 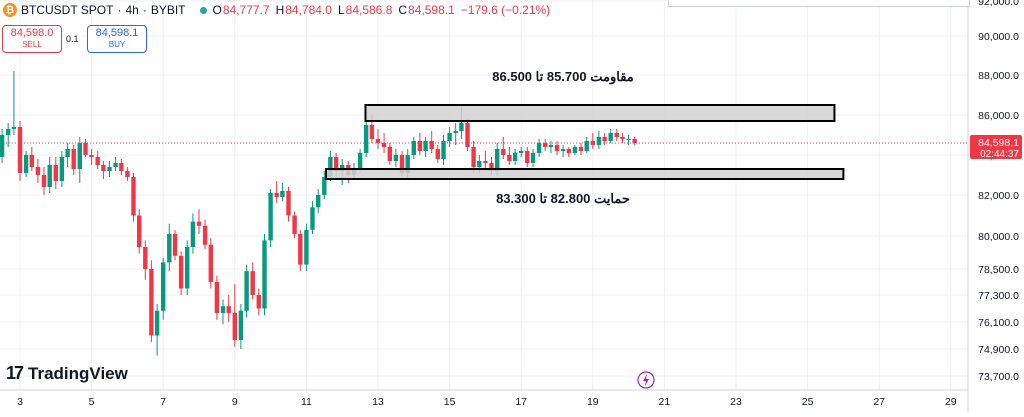 What do you see at coordinates (646, 380) in the screenshot?
I see `event-marker` at bounding box center [646, 380].